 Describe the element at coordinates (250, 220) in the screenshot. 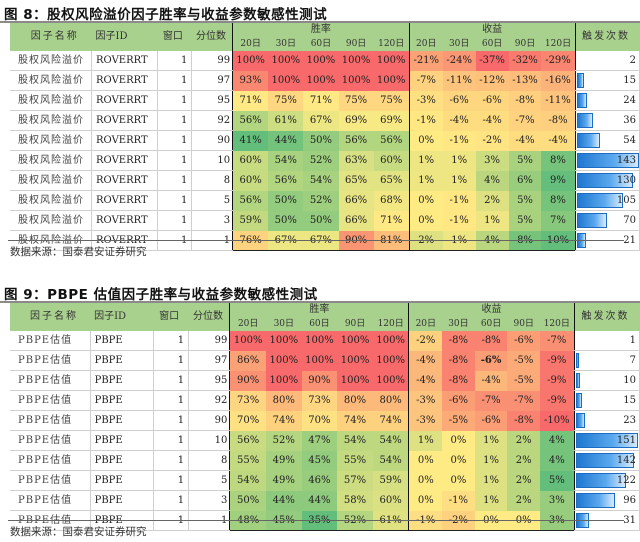

I see `cell-winrate-0: 59%` at that location.